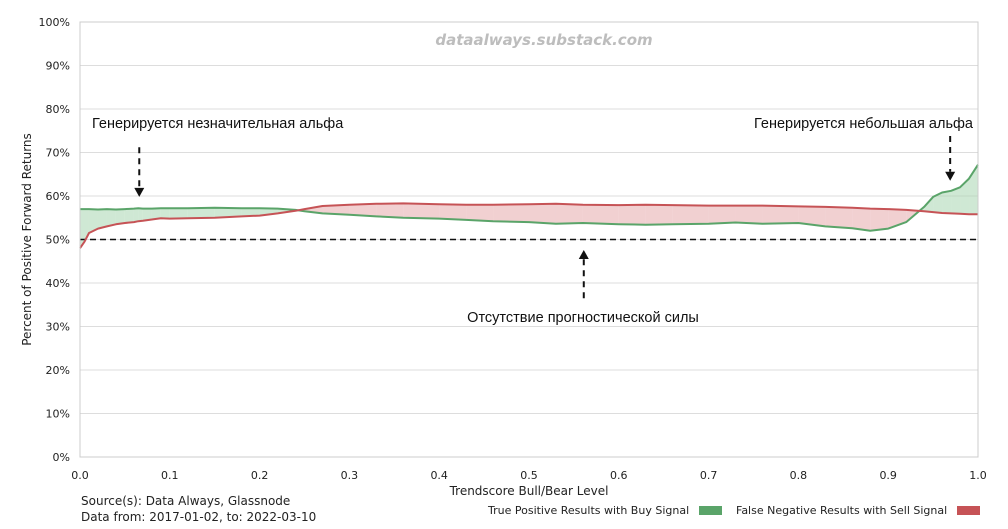 The width and height of the screenshot is (1008, 529). Describe the element at coordinates (80, 475) in the screenshot. I see `x-tick-label: 0.0` at that location.